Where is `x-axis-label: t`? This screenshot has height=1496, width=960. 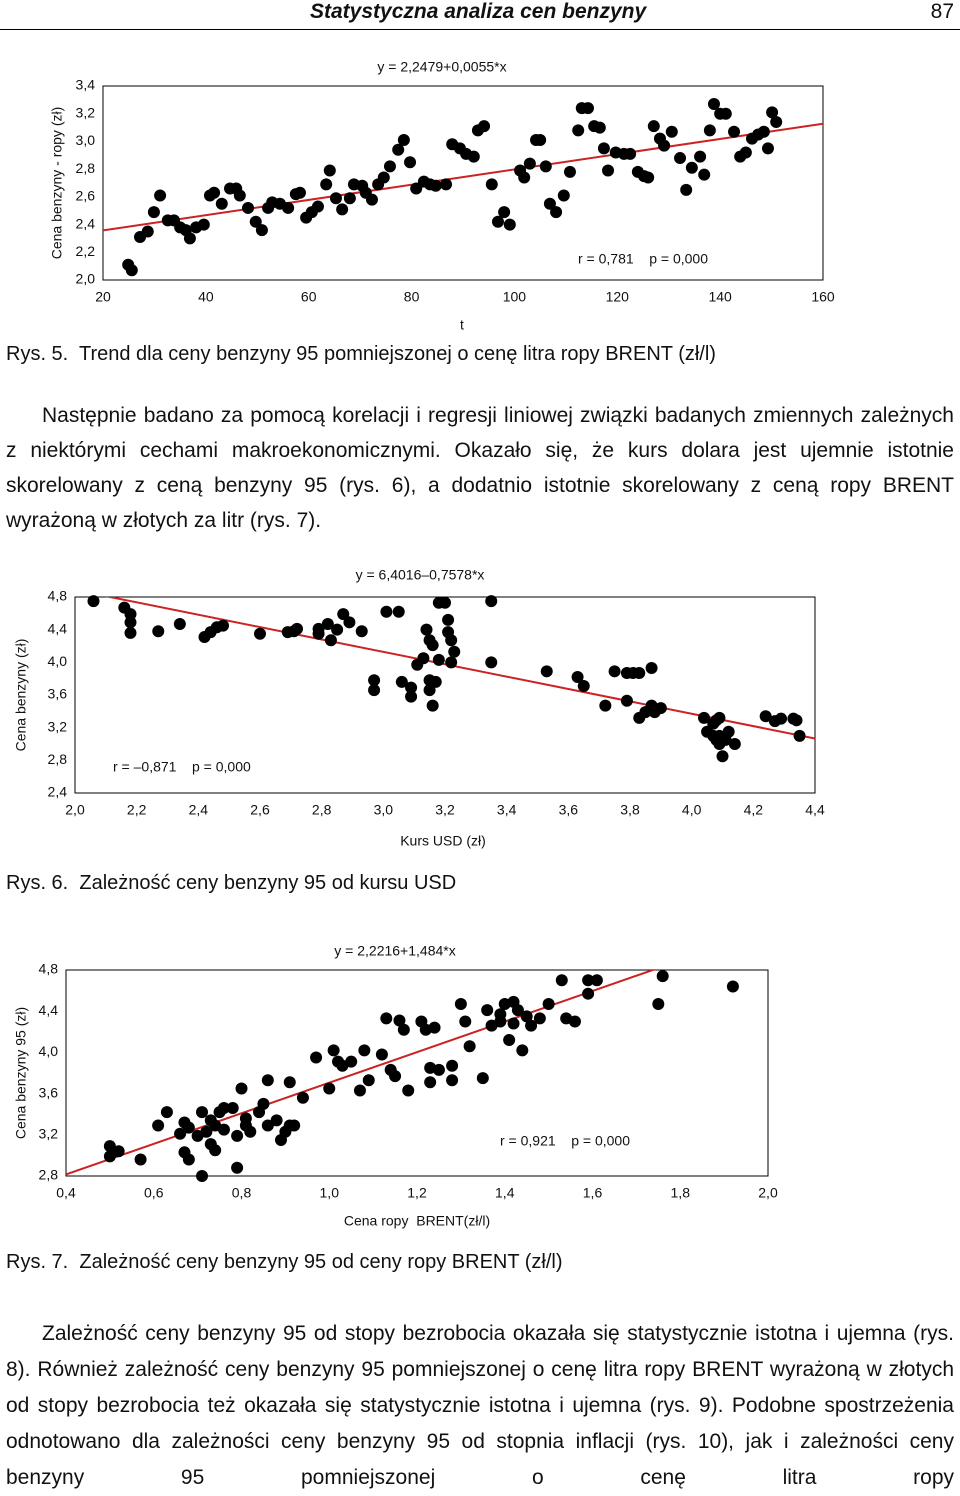
x-axis-label: t is located at coordinates (462, 325).